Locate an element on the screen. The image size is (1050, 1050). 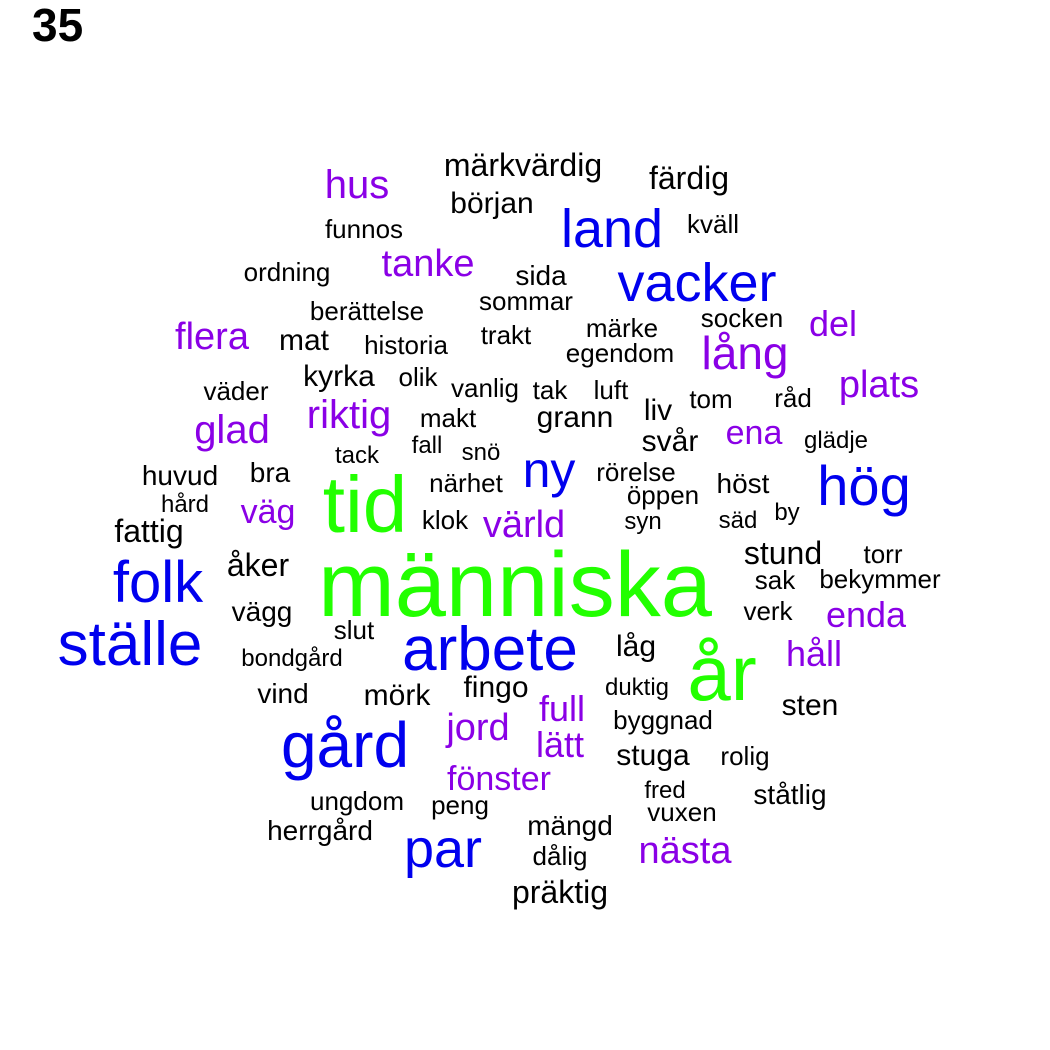
word-hus: hus is located at coordinates (357, 185).